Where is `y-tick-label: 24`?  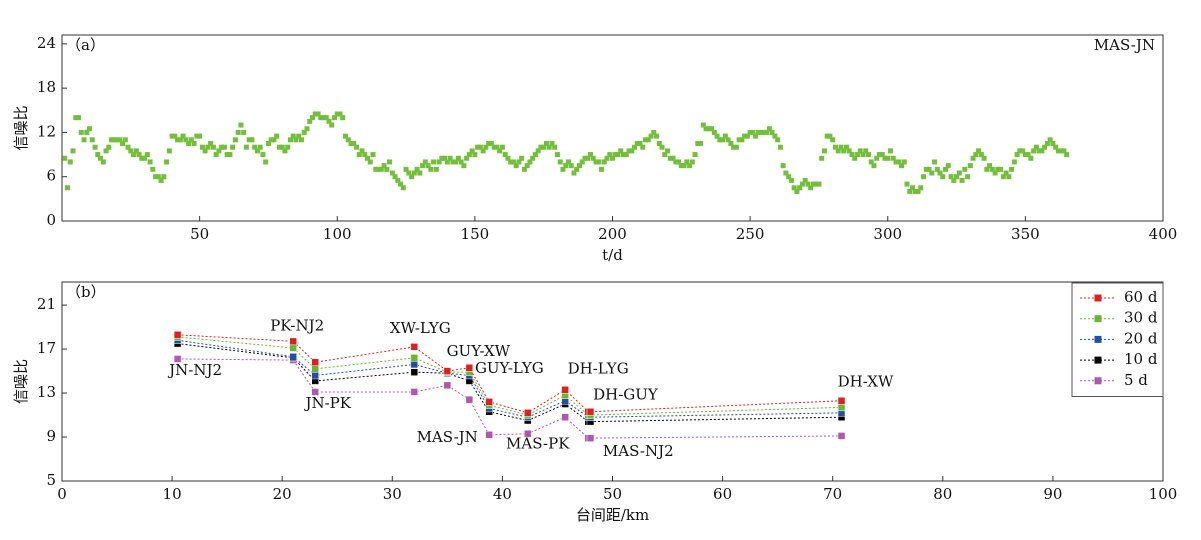
y-tick-label: 24 is located at coordinates (46, 43).